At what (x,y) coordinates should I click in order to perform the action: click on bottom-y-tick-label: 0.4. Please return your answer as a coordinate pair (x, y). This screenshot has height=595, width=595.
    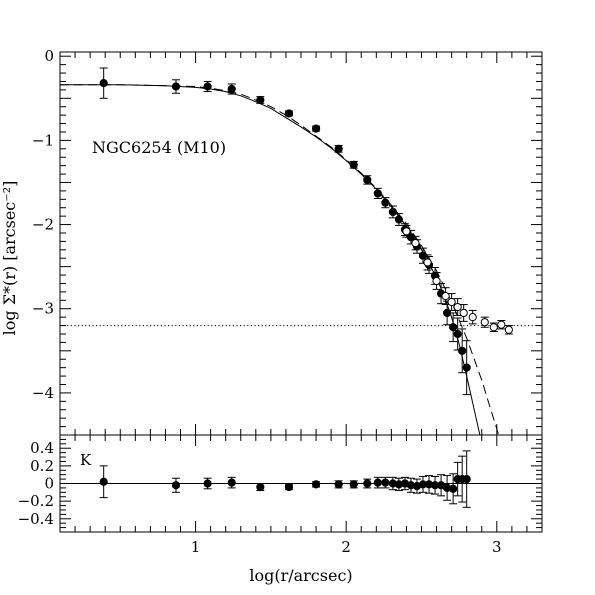
    Looking at the image, I should click on (42, 448).